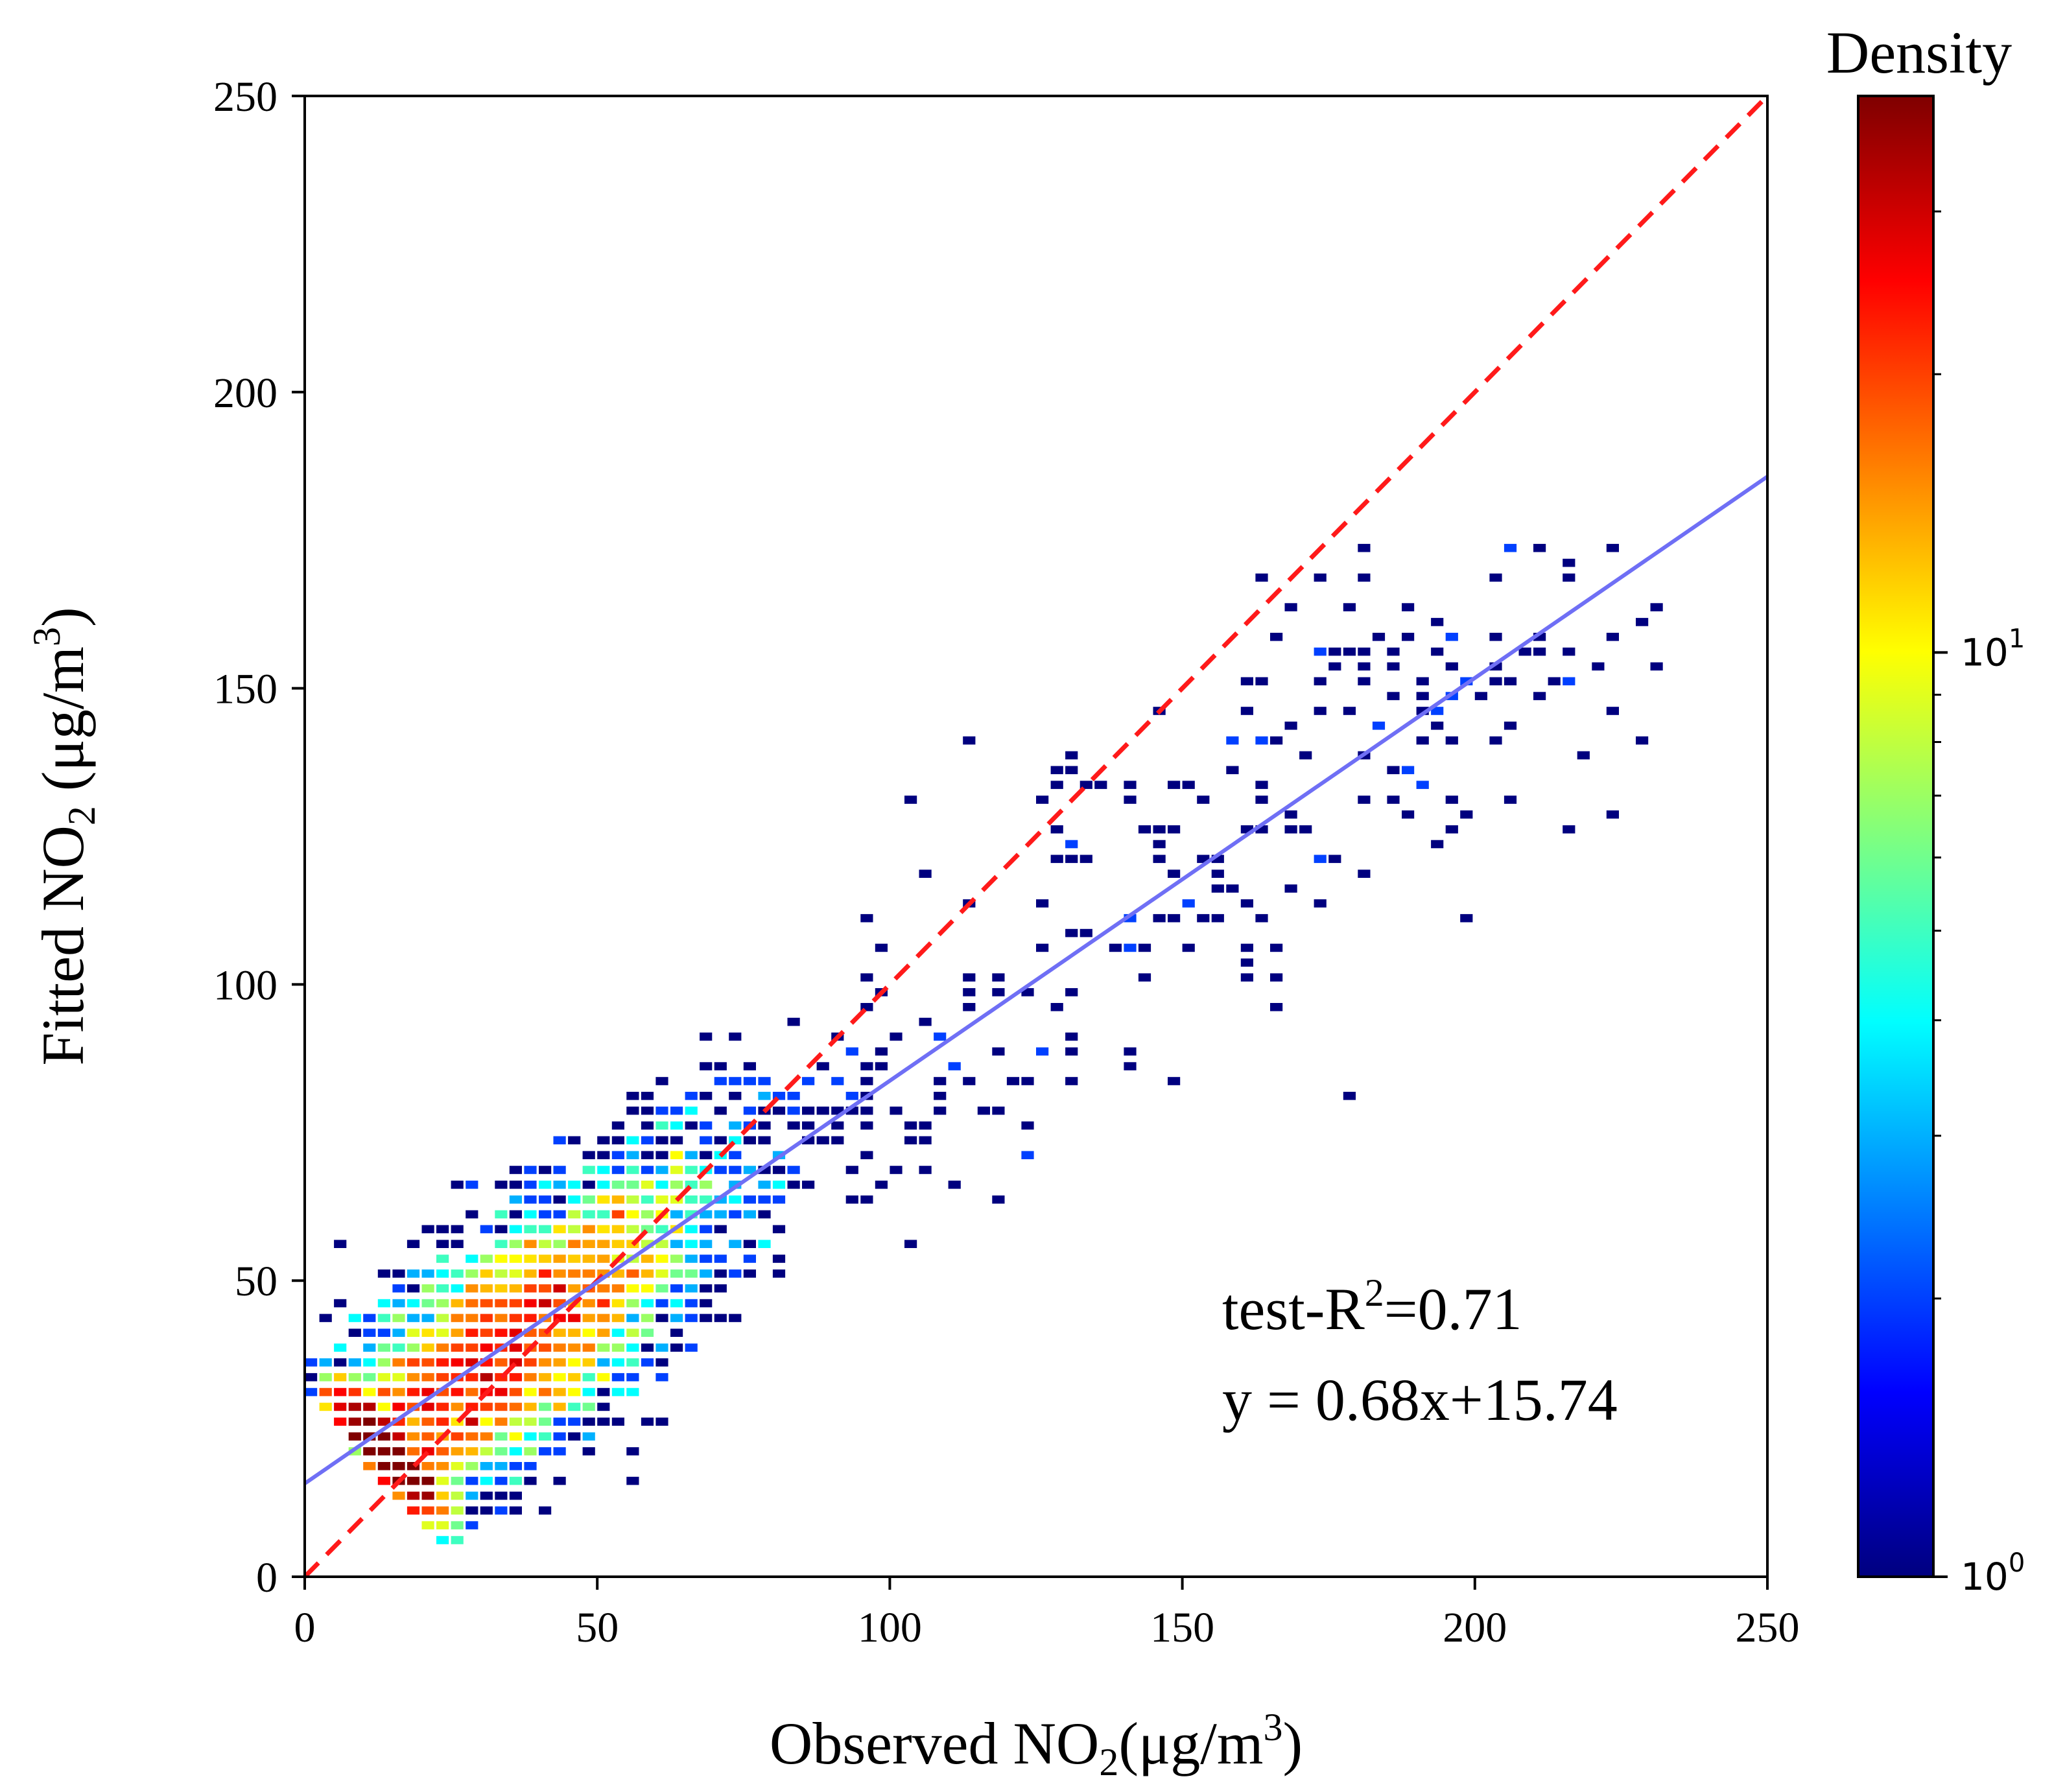 The height and width of the screenshot is (1792, 2065). Describe the element at coordinates (245, 393) in the screenshot. I see `y-tick-label: 200` at that location.